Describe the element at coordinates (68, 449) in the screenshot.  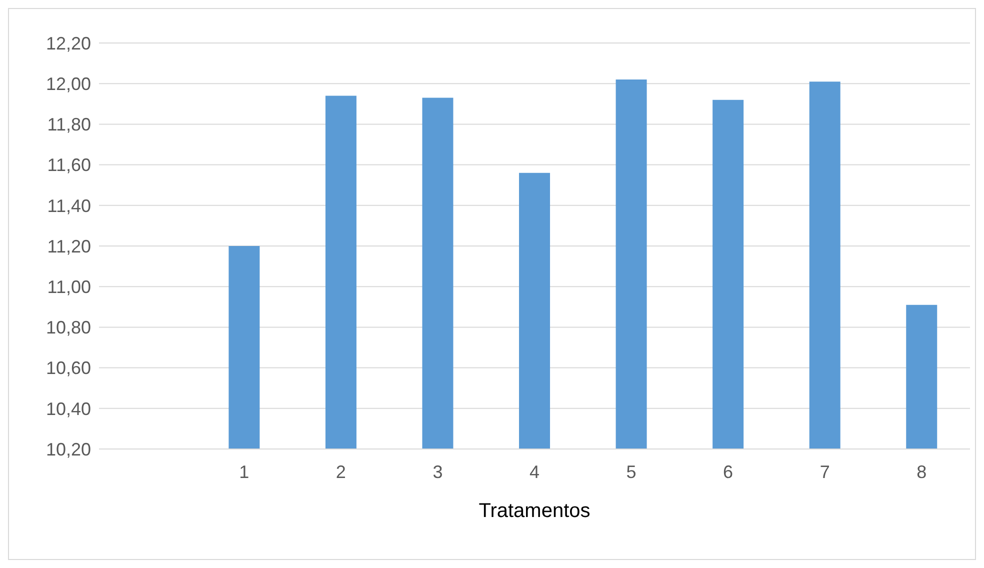
I see `y-tick-label: 10,20` at that location.